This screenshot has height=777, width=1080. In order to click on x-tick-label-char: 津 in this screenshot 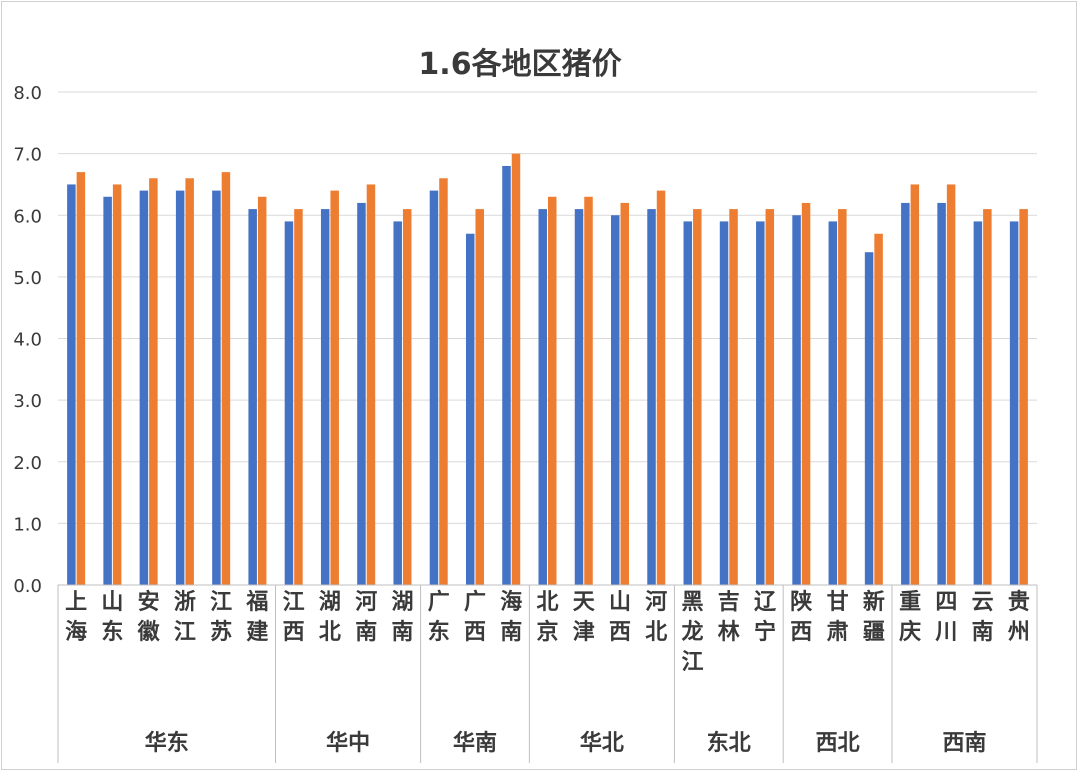, I will do `click(584, 632)`.